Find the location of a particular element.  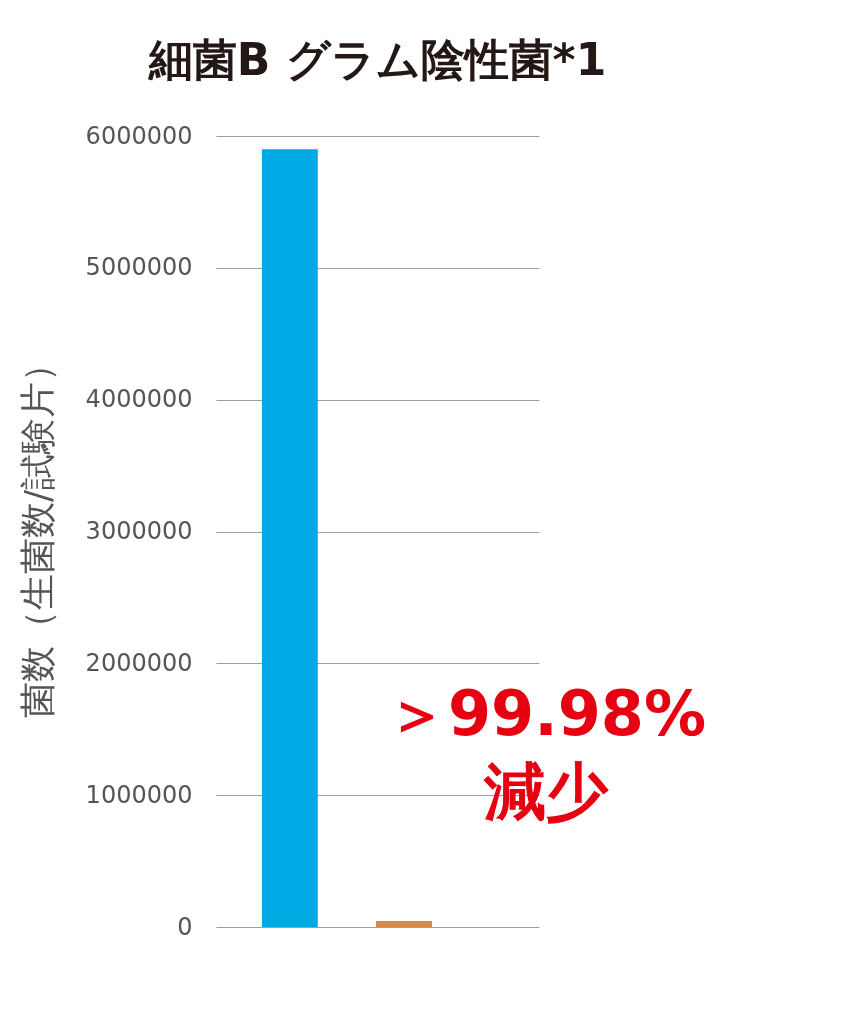

y-tick-label: 1000000 is located at coordinates (139, 794).